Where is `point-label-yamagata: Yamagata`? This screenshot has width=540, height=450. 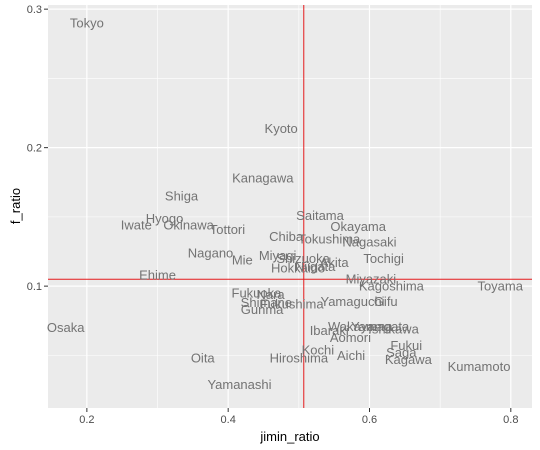
point-label-yamagata: Yamagata is located at coordinates (380, 326).